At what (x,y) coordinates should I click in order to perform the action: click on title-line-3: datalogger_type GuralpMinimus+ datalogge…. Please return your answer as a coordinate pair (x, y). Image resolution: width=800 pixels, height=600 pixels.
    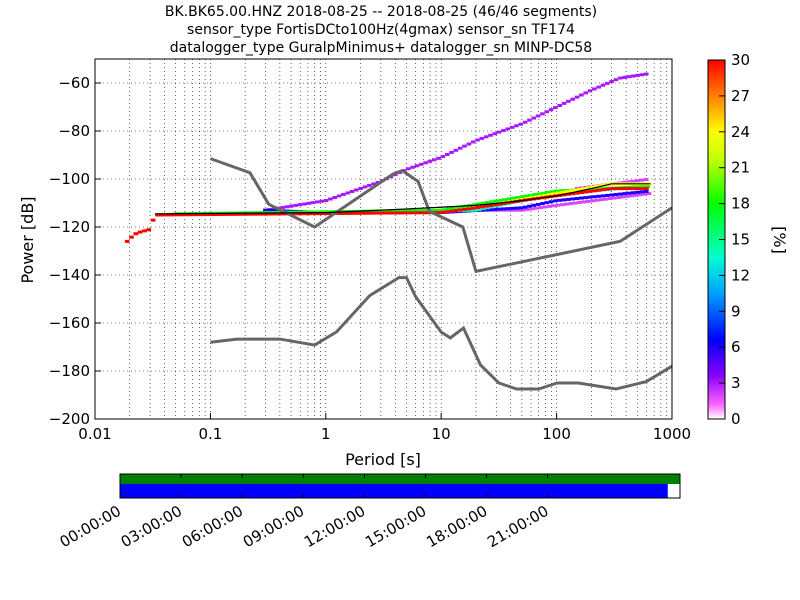
    Looking at the image, I should click on (381, 48).